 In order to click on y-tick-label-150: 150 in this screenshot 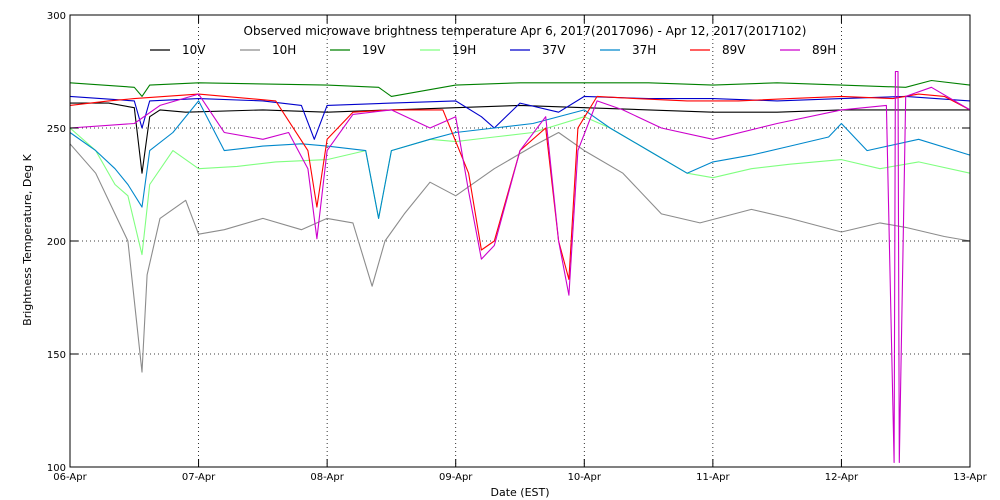, I will do `click(56, 355)`.